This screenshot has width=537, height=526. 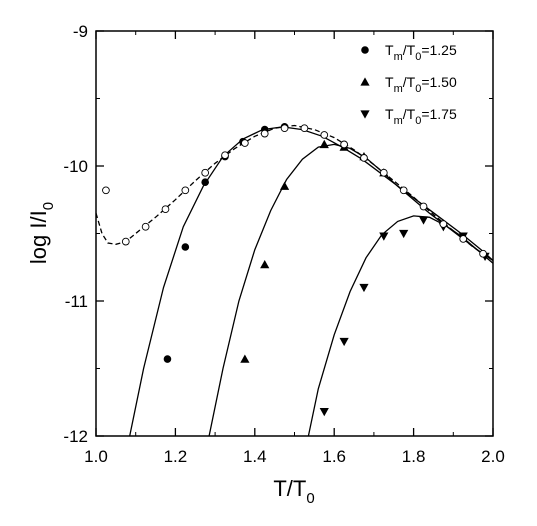 I want to click on y-tick-label: -10, so click(x=75, y=166).